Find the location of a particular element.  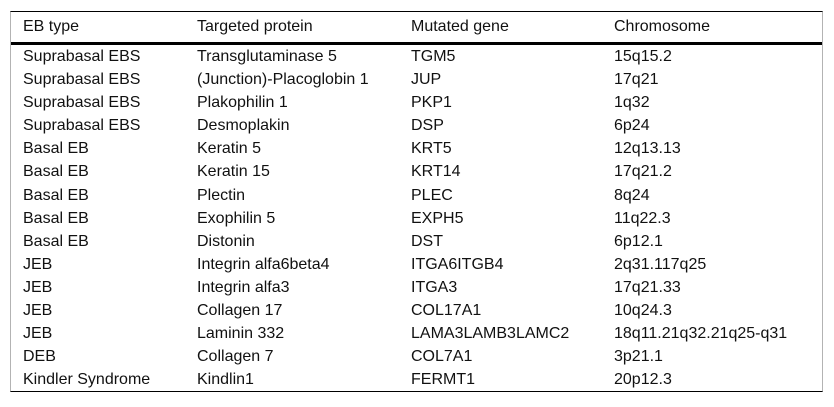

cell-targeted-protein: Integrin alfa3 is located at coordinates (243, 287).